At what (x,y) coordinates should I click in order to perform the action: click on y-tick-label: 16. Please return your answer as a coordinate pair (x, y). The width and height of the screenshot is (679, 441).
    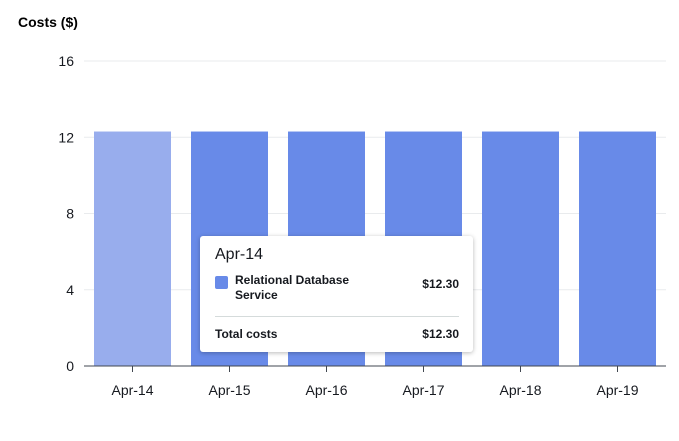
    Looking at the image, I should click on (66, 61).